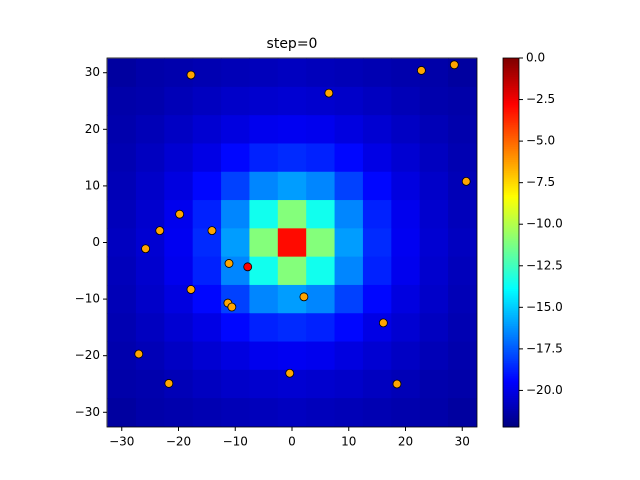  I want to click on x-tick-label: −30, so click(121, 442).